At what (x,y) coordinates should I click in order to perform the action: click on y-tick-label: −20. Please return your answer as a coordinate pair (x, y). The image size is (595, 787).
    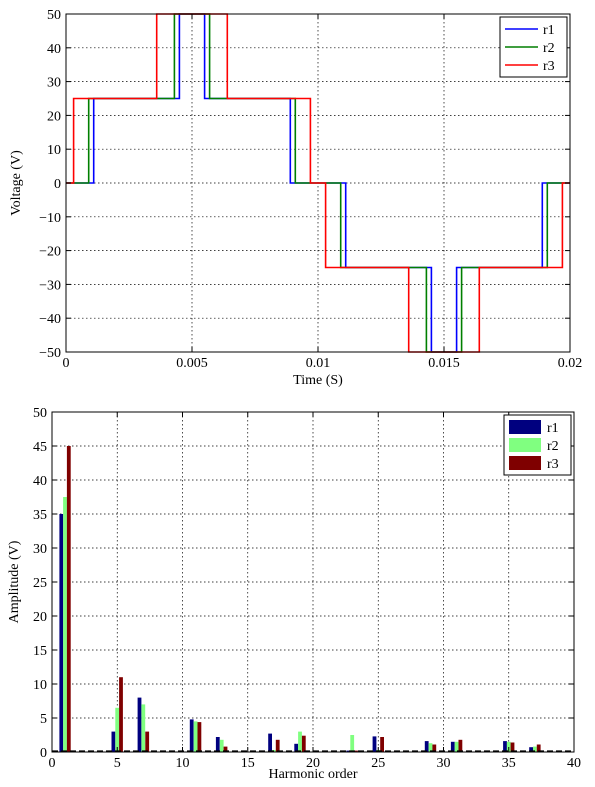
    Looking at the image, I should click on (50, 252).